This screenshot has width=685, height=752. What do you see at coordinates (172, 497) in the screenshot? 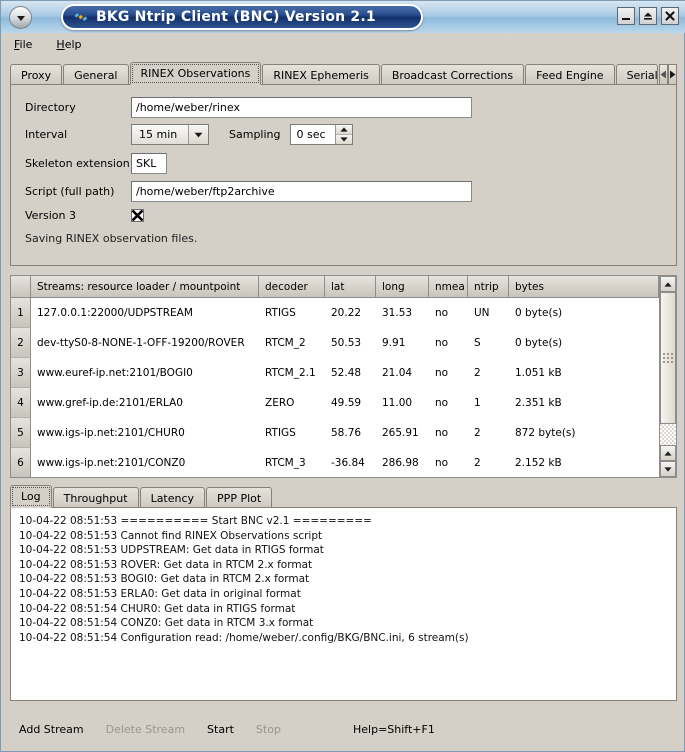
I see `tab-latency: Latency` at bounding box center [172, 497].